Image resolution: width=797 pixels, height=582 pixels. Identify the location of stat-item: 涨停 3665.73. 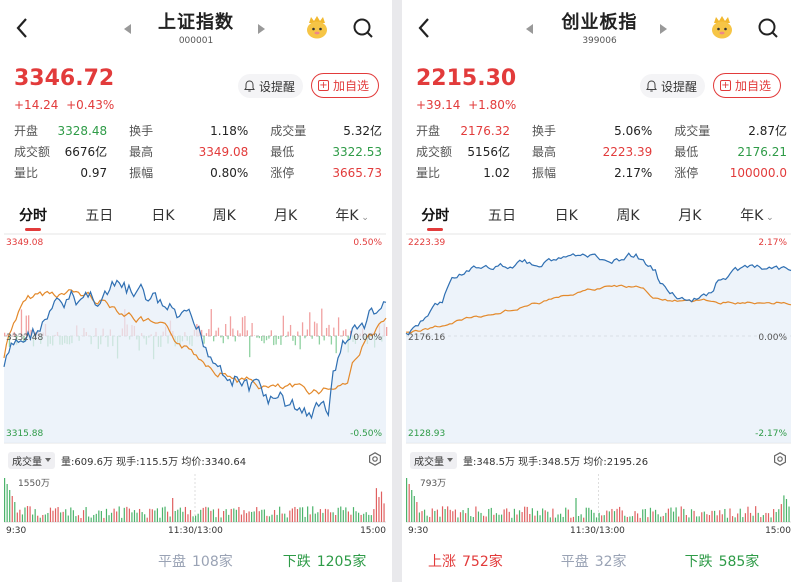
(326, 172).